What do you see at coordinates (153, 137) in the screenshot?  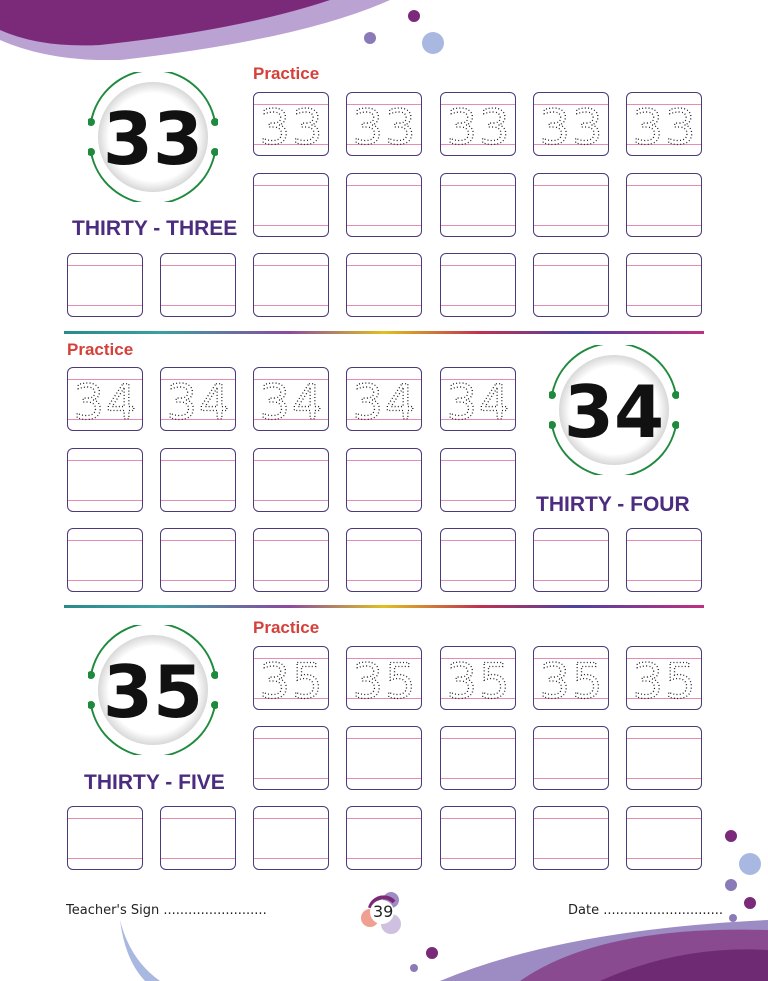 I see `number-badge: 33` at bounding box center [153, 137].